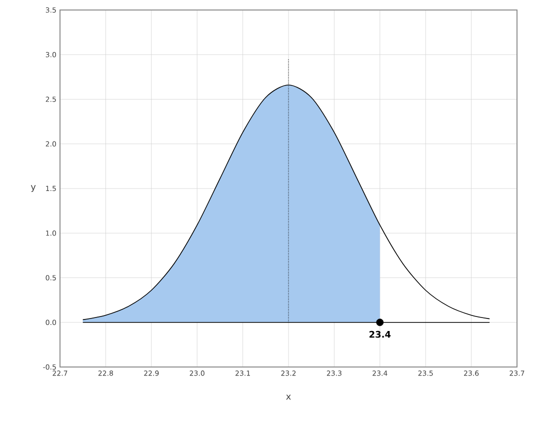  Describe the element at coordinates (380, 334) in the screenshot. I see `annotation: 23.4` at that location.